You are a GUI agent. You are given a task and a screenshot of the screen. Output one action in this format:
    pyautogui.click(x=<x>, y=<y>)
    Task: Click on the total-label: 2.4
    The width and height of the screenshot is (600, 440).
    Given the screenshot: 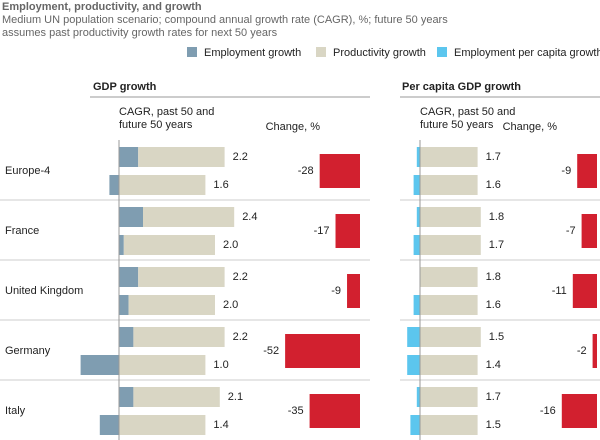 What is the action you would take?
    pyautogui.click(x=249, y=217)
    